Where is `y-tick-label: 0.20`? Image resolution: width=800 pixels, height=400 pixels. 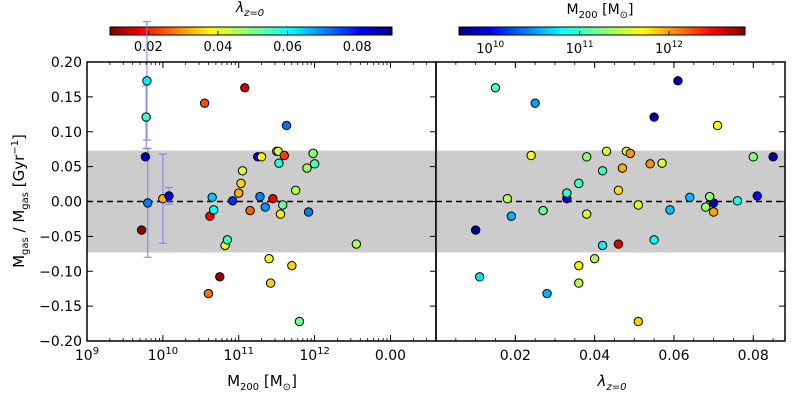 y-tick-label: 0.20 is located at coordinates (66, 63).